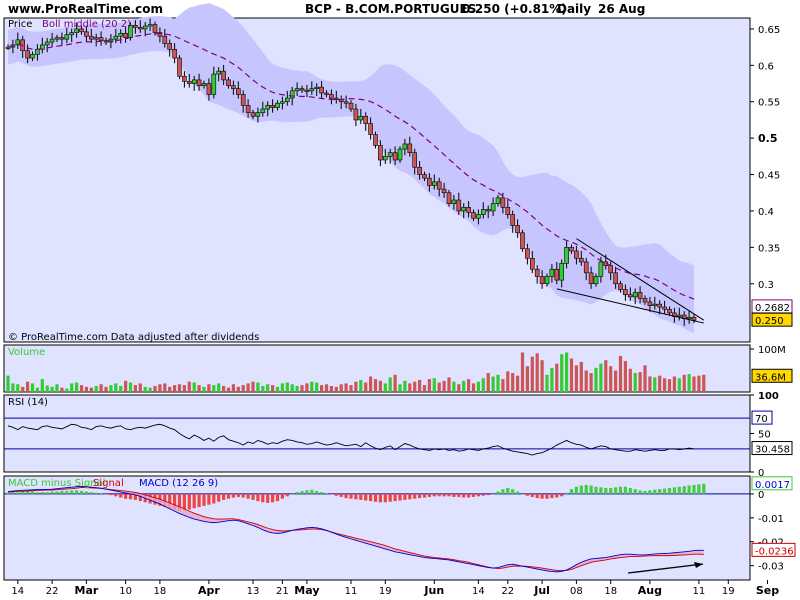 This screenshot has height=600, width=800. I want to click on annotation-arrow-shaft, so click(665, 568).